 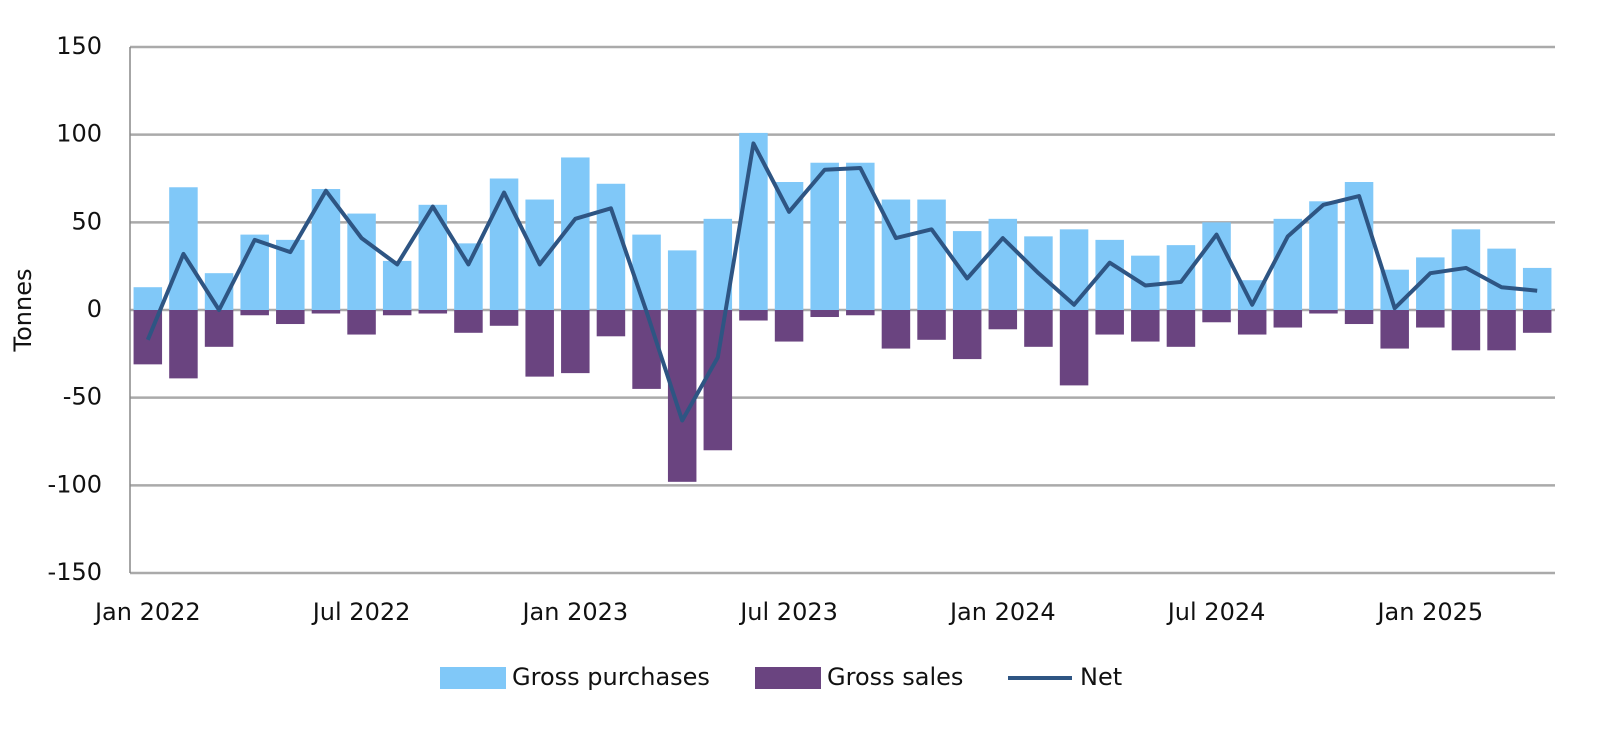 I want to click on legend-label: Gross sales, so click(x=895, y=677).